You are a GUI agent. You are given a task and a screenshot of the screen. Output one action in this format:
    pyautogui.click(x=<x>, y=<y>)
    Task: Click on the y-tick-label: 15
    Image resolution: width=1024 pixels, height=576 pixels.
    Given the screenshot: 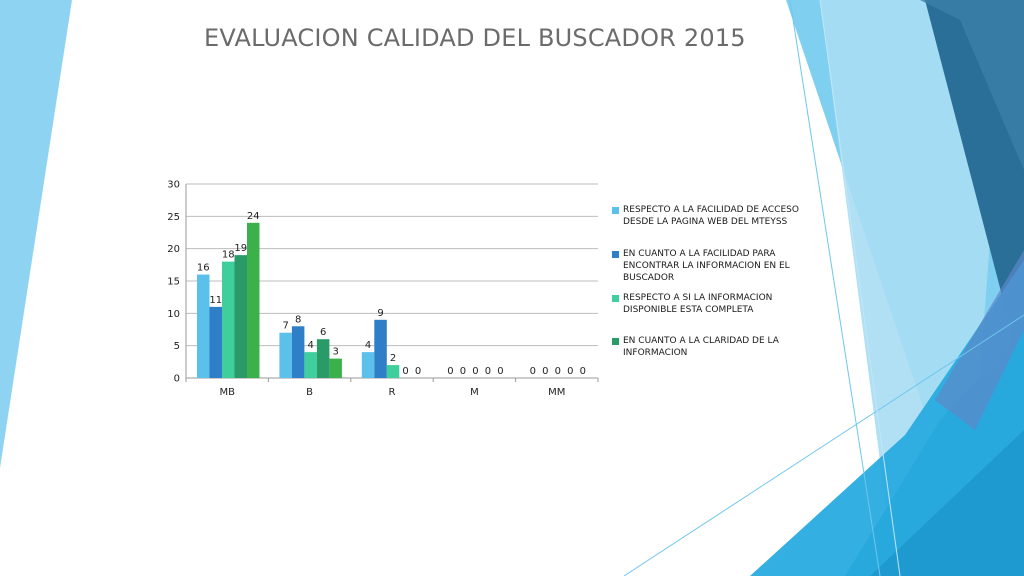 What is the action you would take?
    pyautogui.click(x=173, y=282)
    